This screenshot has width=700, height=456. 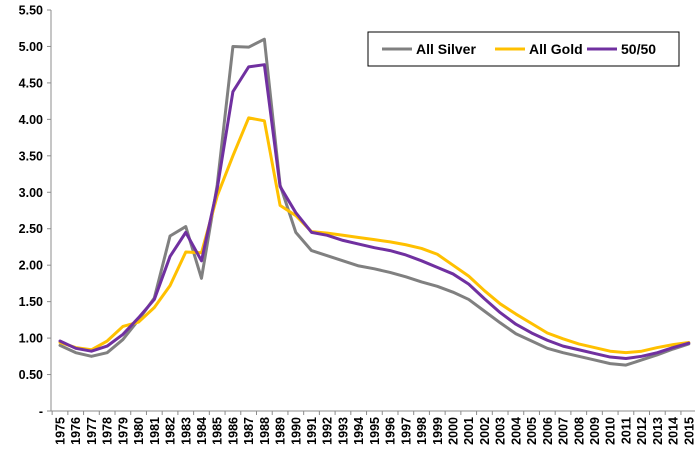 I want to click on x-tick-label: 1998, so click(x=422, y=431).